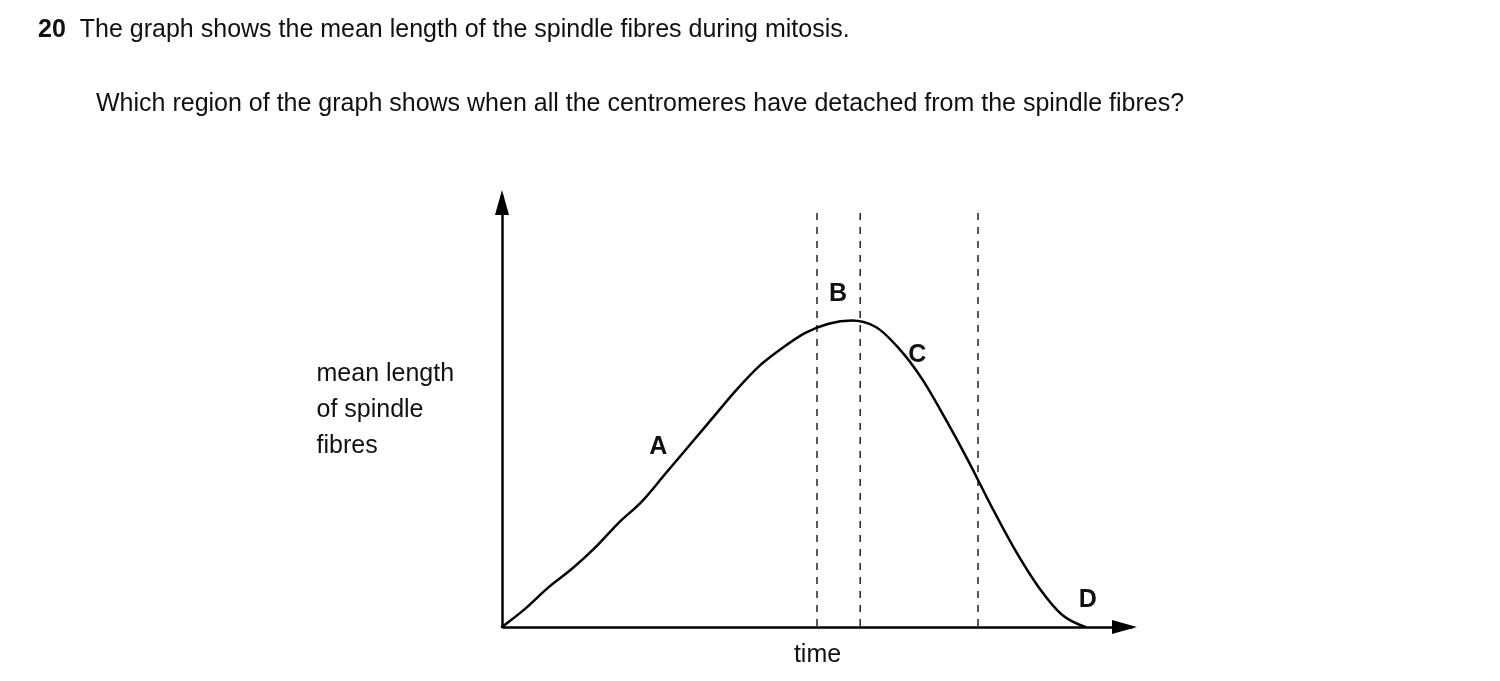 Image resolution: width=1500 pixels, height=681 pixels. What do you see at coordinates (917, 353) in the screenshot?
I see `annotation: C` at bounding box center [917, 353].